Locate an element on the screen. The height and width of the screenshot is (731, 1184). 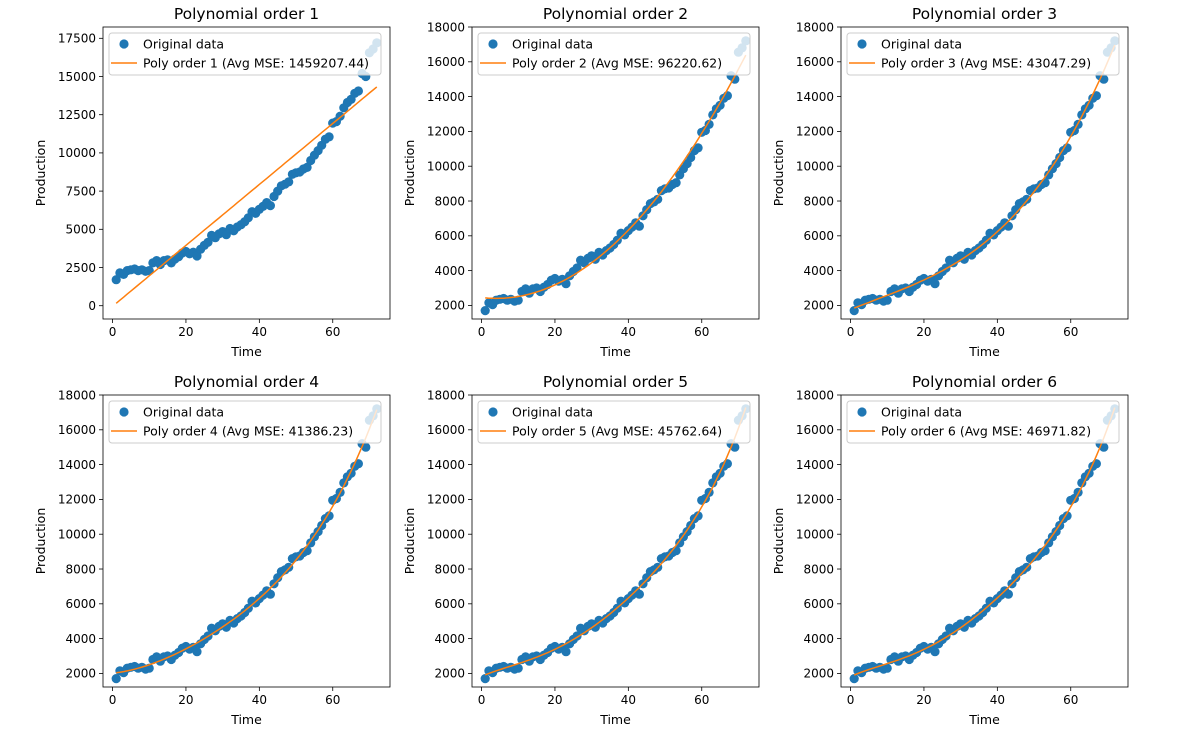
legend-label-fit: Poly order 3 (Avg MSE: 43047.29) is located at coordinates (986, 63).